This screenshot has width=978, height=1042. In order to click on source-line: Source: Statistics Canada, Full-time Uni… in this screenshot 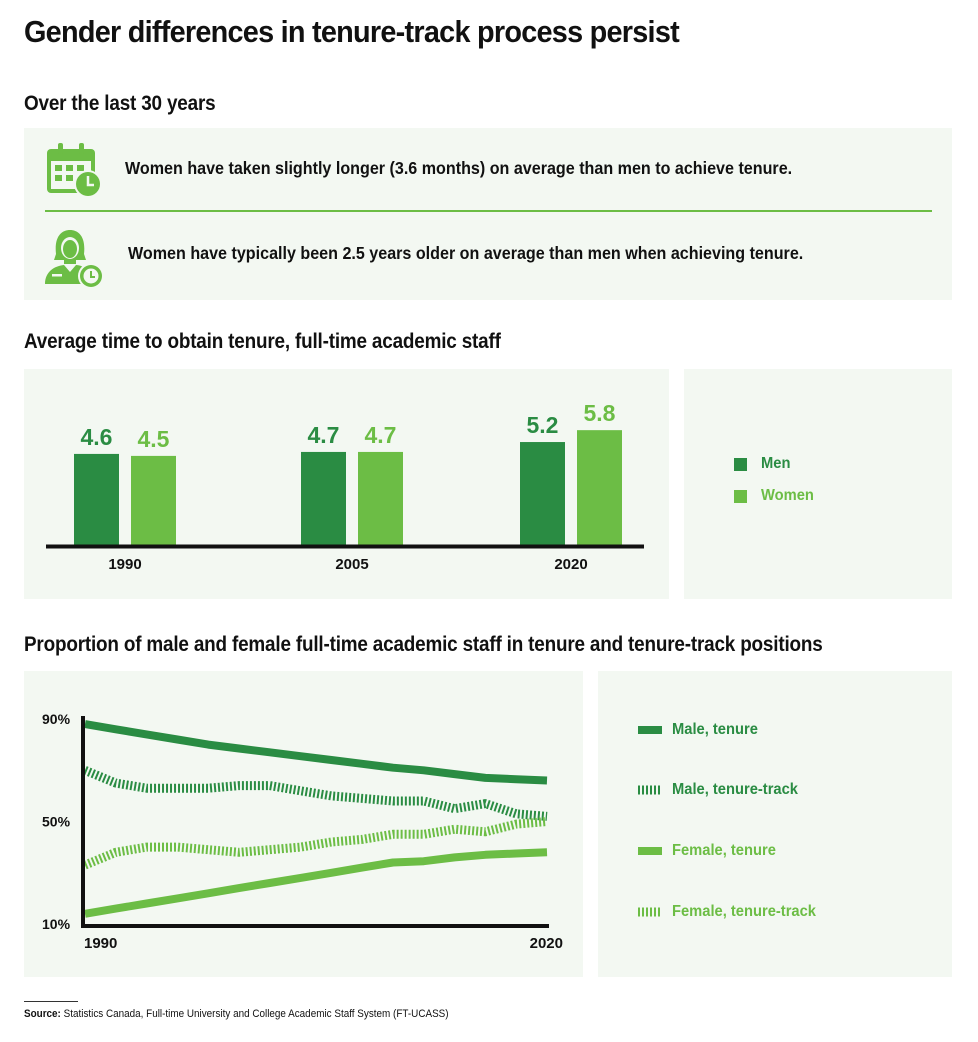, I will do `click(236, 1014)`.